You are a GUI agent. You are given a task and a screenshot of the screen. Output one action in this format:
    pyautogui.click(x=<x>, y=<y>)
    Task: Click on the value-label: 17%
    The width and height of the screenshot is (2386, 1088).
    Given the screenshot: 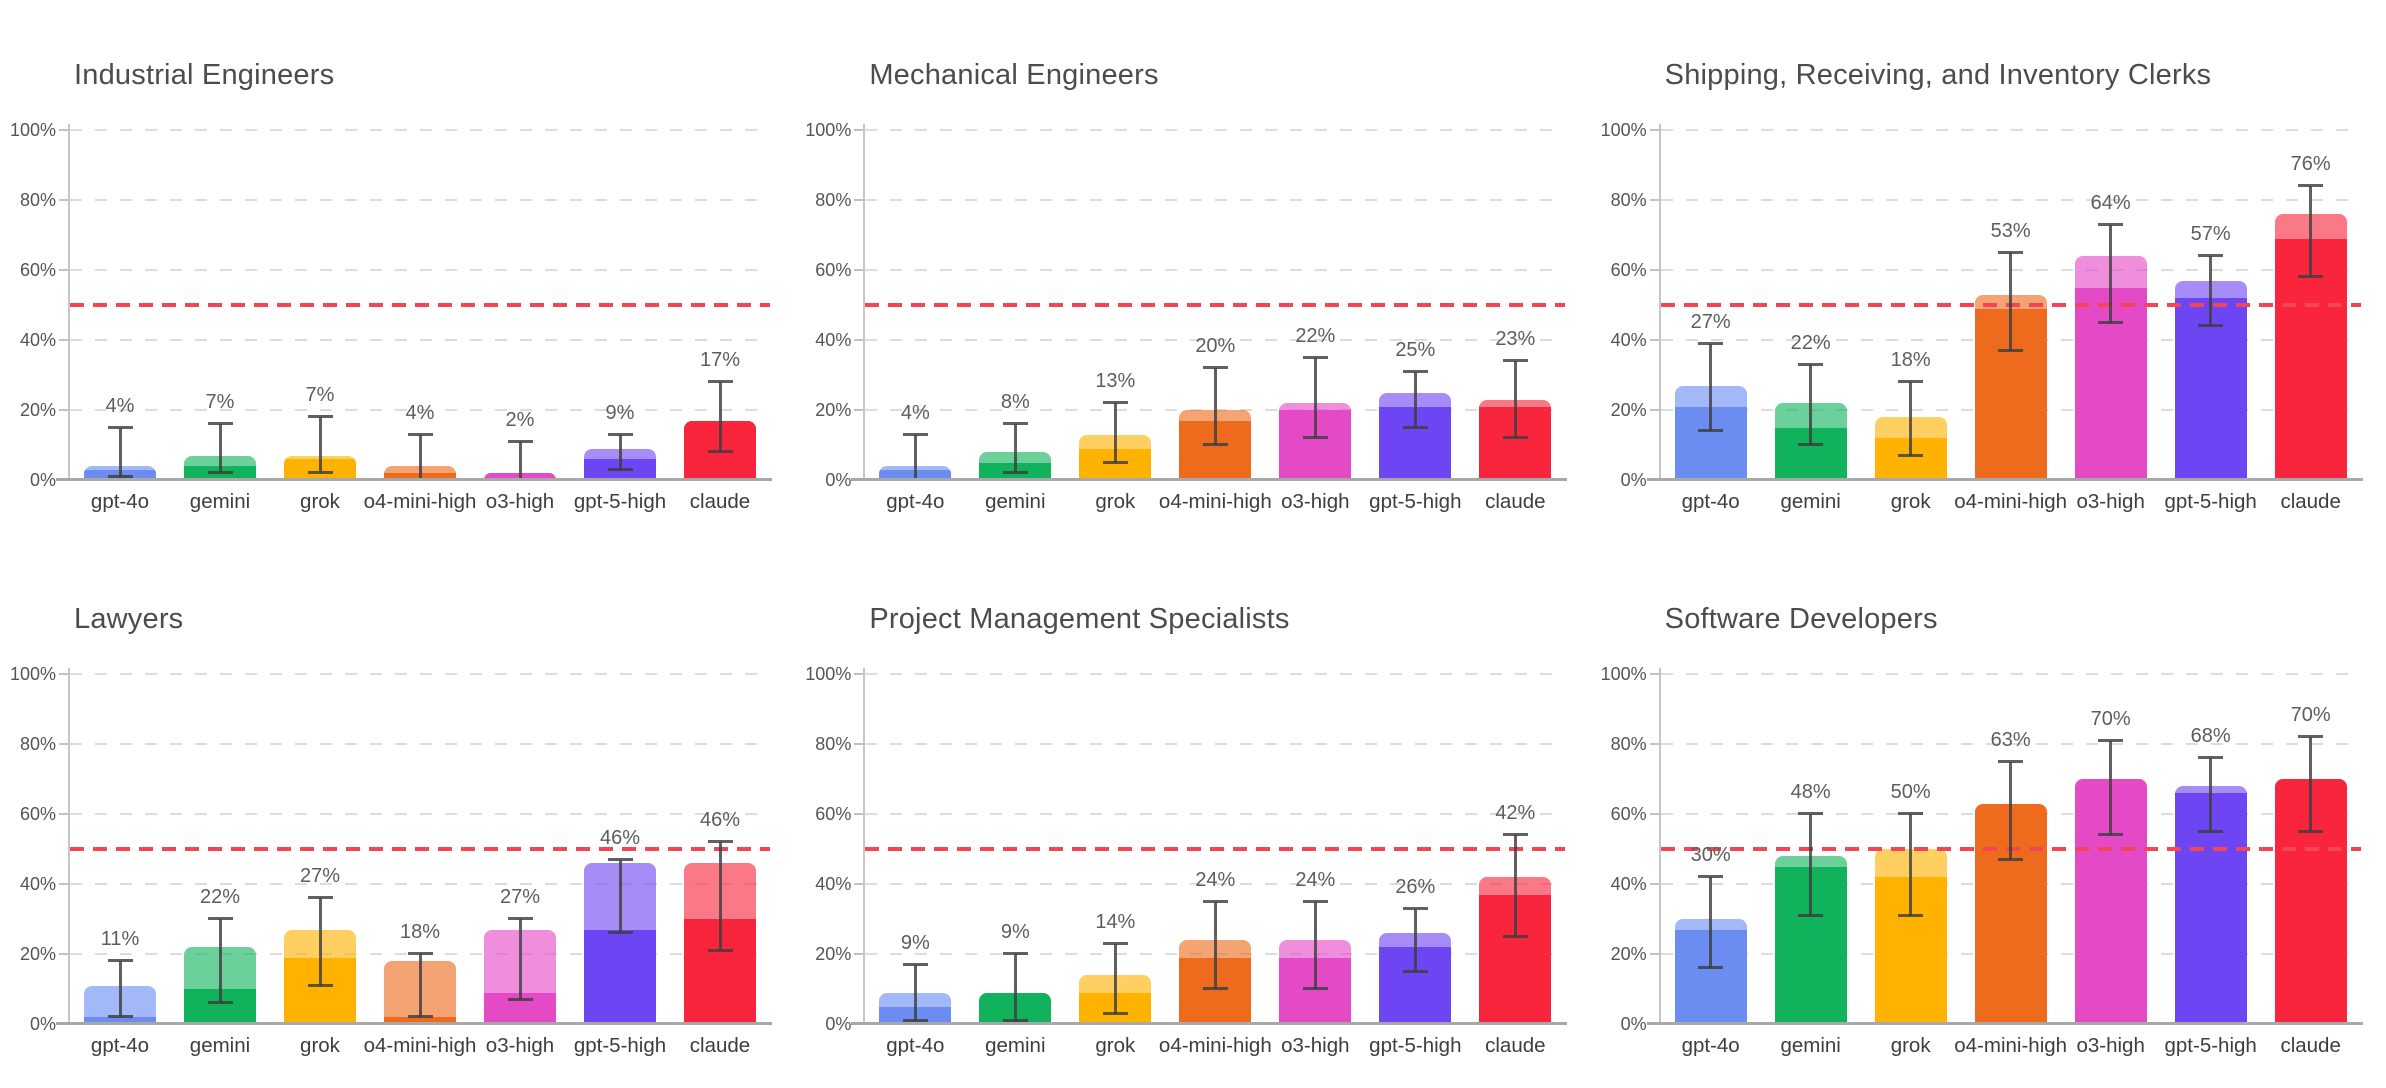 What is the action you would take?
    pyautogui.click(x=720, y=360)
    